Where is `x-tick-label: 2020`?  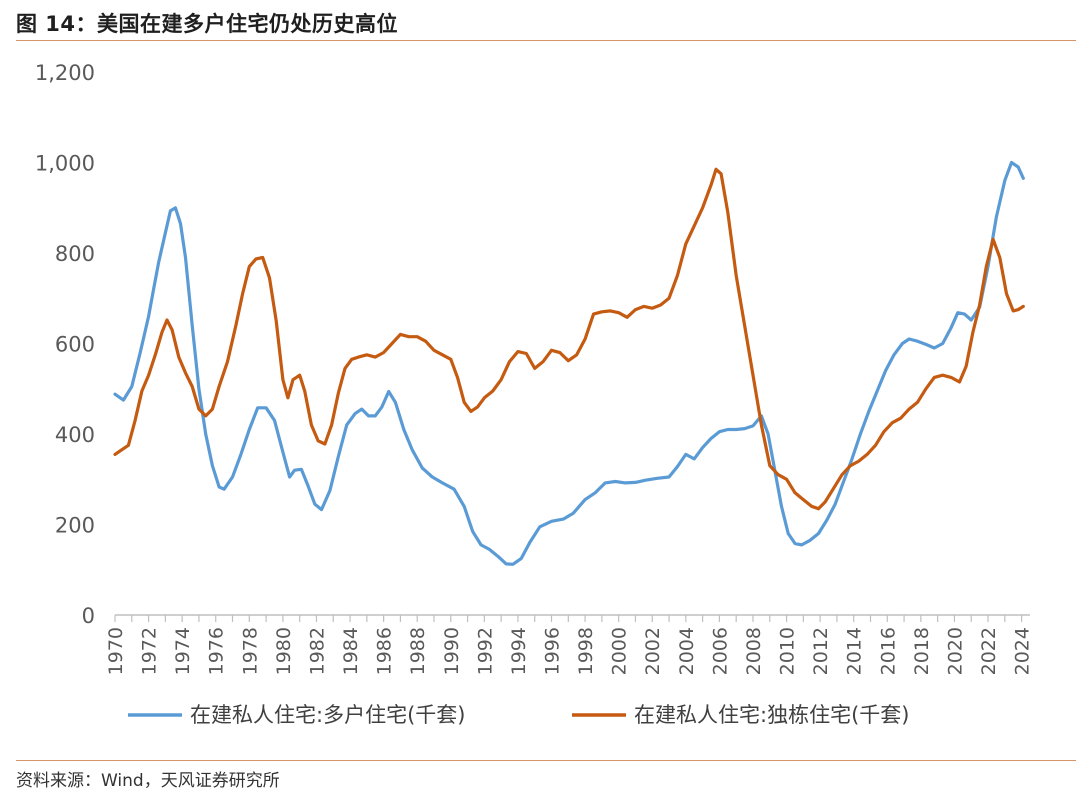 x-tick-label: 2020 is located at coordinates (955, 651).